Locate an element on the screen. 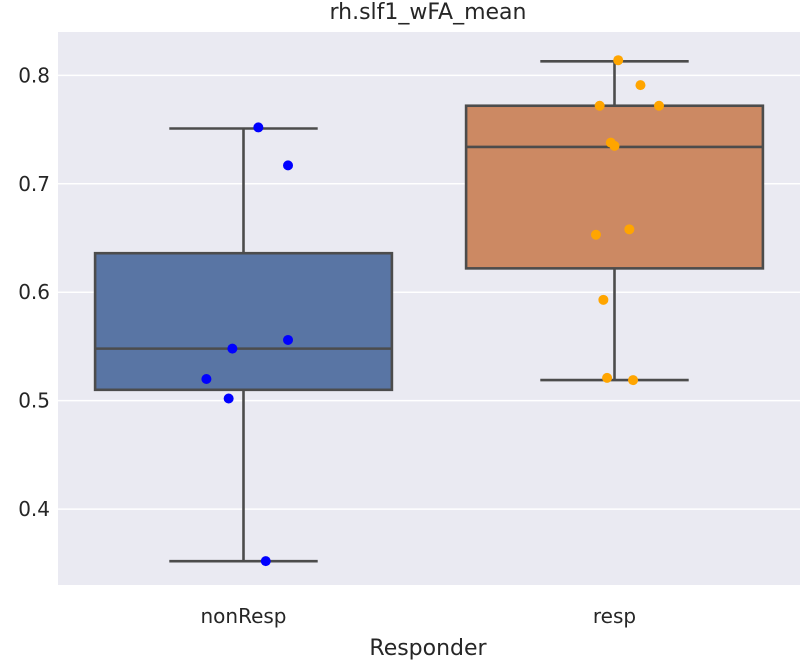  y-tick-label: 0.4 is located at coordinates (34, 509).